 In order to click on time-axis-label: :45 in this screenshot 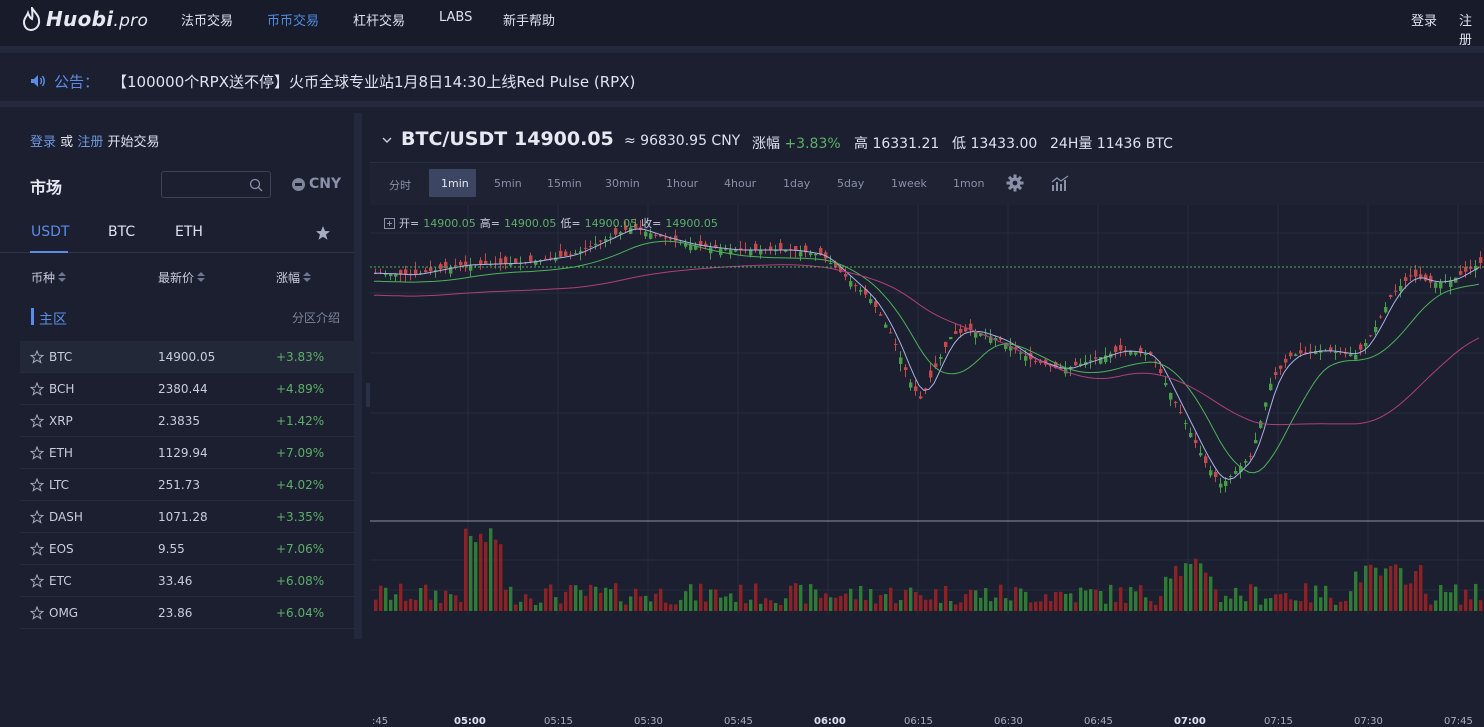, I will do `click(380, 721)`.